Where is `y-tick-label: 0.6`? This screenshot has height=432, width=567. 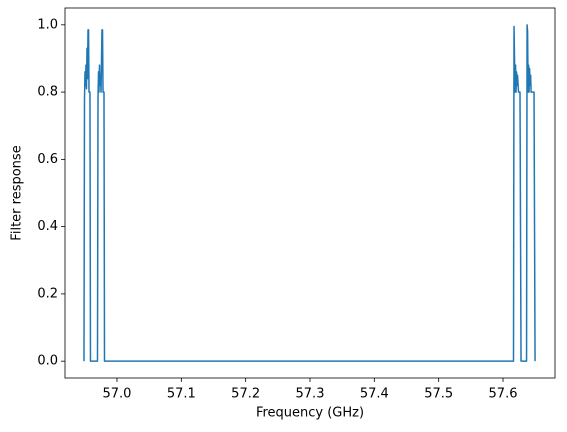 y-tick-label: 0.6 is located at coordinates (47, 159).